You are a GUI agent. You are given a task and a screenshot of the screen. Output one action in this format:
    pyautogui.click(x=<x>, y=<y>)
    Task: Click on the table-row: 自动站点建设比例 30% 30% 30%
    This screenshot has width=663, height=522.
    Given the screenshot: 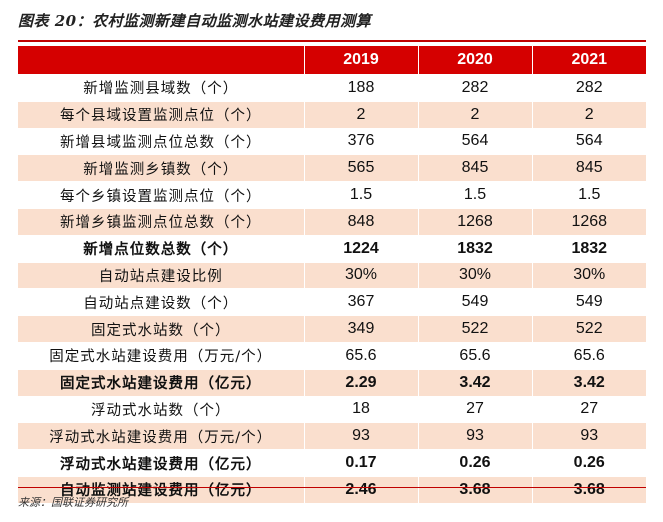 What is the action you would take?
    pyautogui.click(x=332, y=275)
    